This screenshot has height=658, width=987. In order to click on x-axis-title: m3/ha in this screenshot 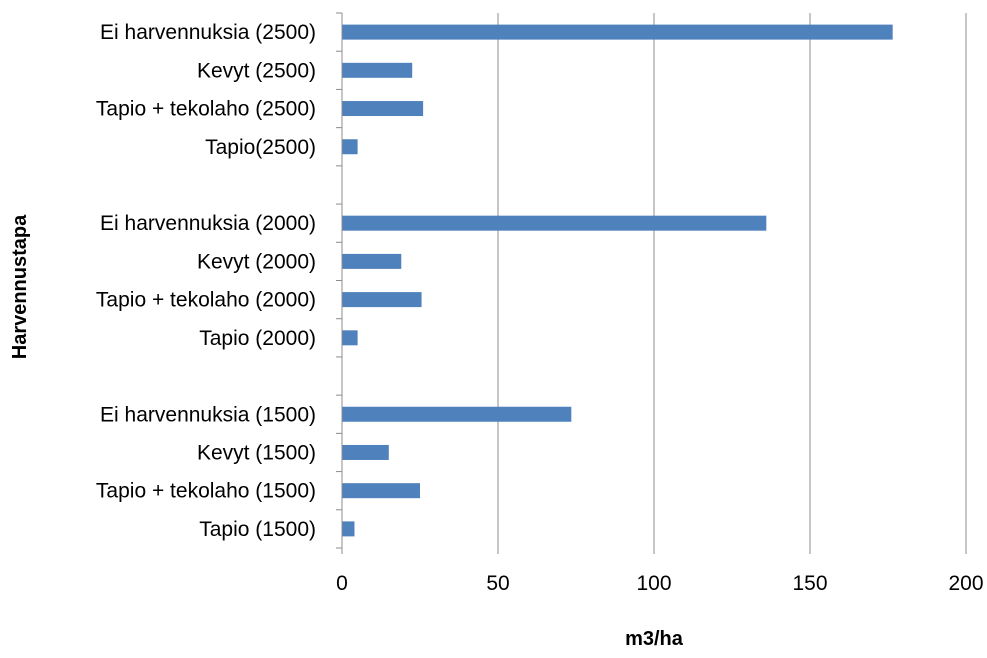, I will do `click(654, 639)`.